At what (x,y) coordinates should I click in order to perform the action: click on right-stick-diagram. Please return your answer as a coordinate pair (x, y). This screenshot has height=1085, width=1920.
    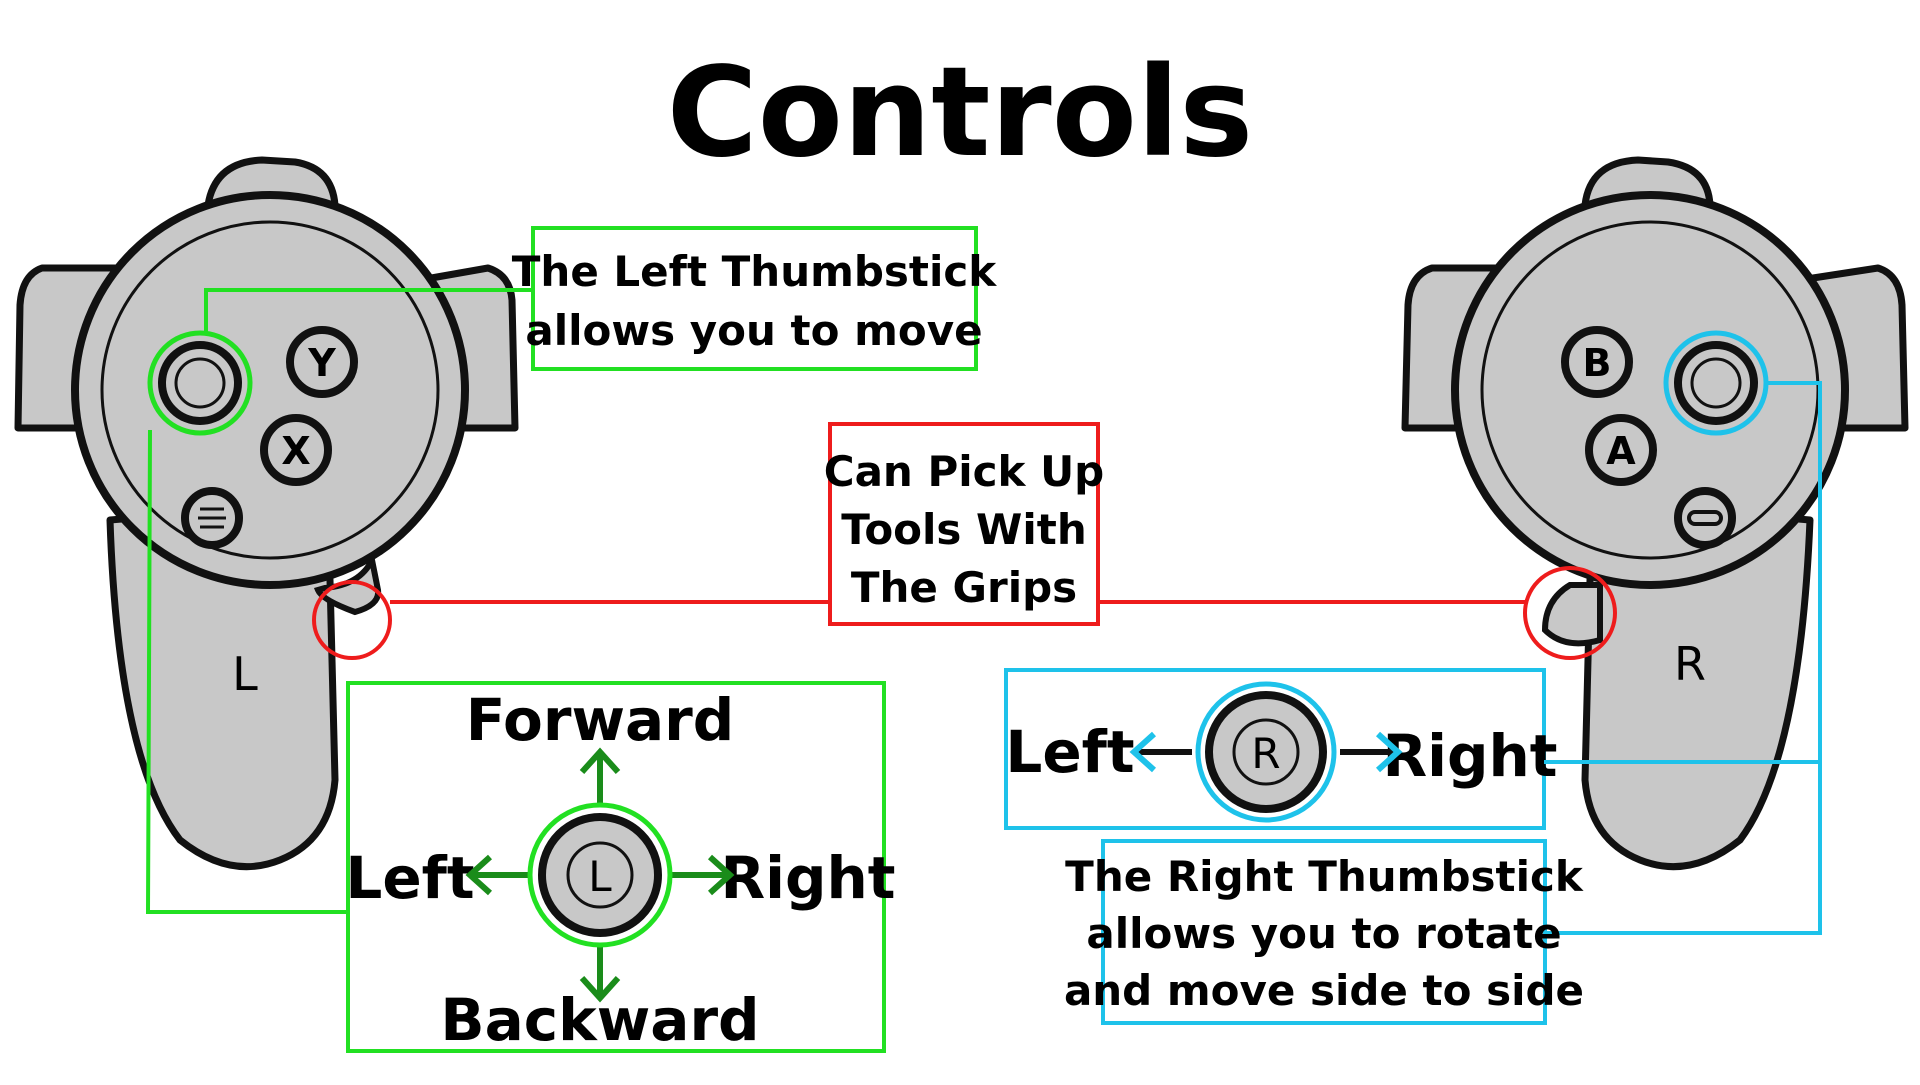
    Looking at the image, I should click on (1266, 752).